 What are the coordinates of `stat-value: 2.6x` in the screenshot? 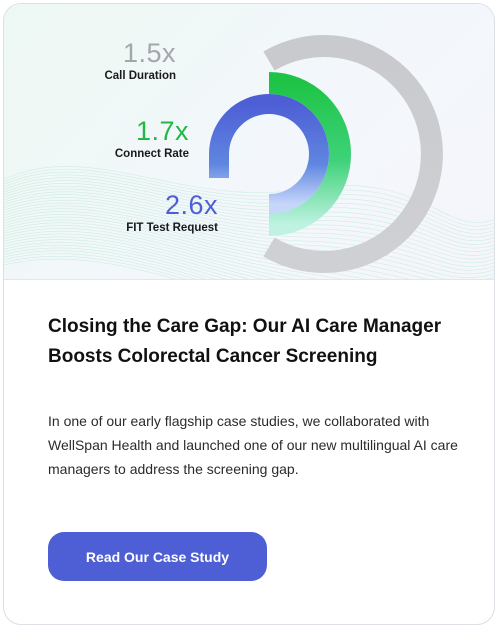 It's located at (191, 205).